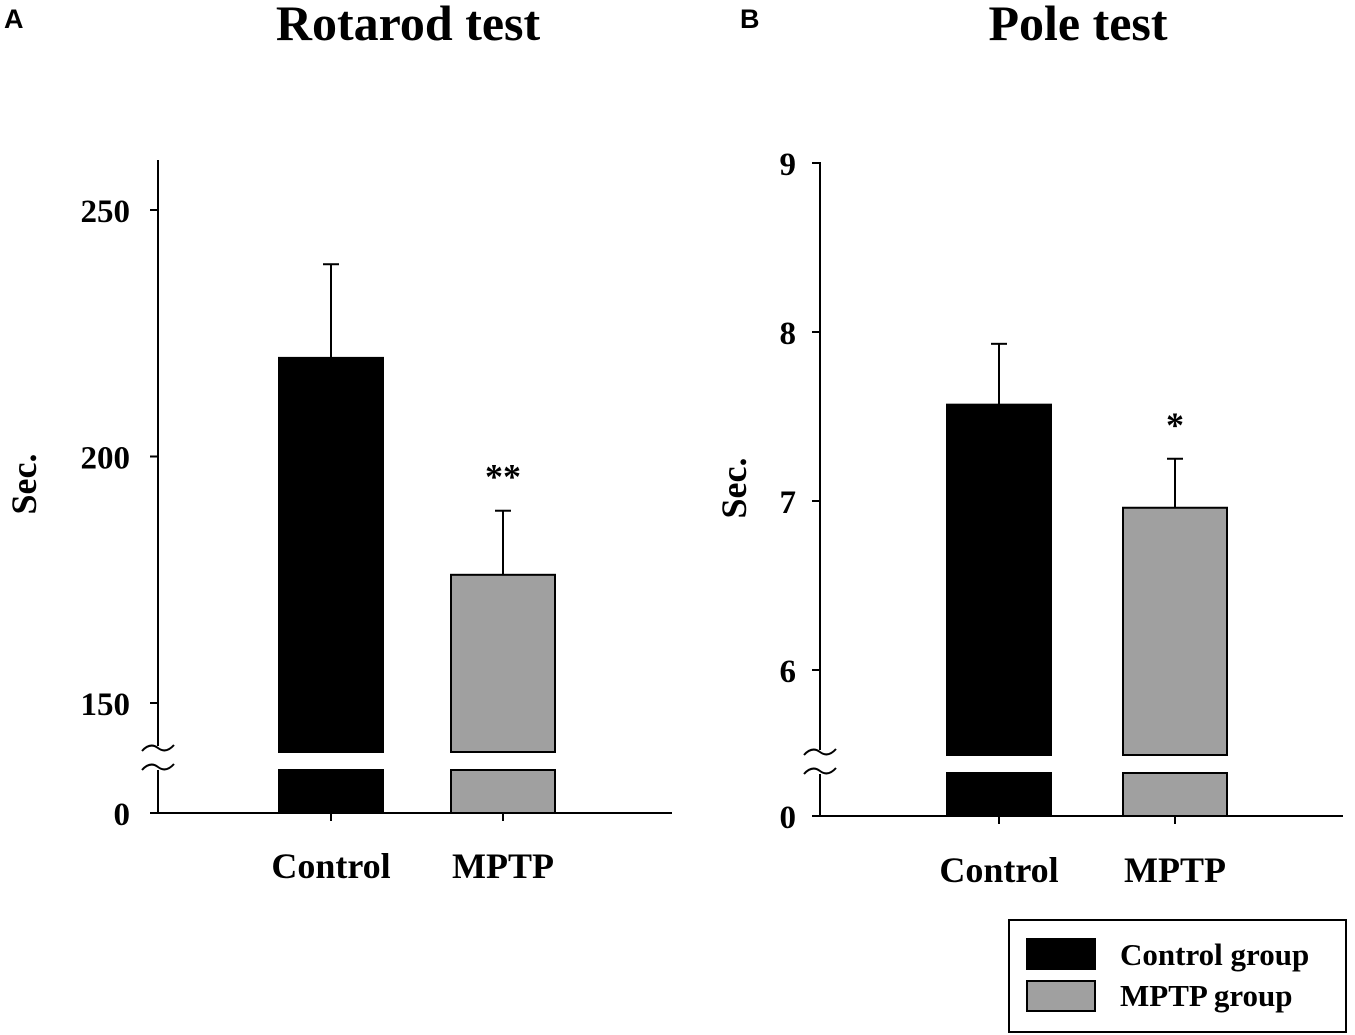 The height and width of the screenshot is (1035, 1355). Describe the element at coordinates (158, 748) in the screenshot. I see `panel-a-axis-break-mark-top` at that location.